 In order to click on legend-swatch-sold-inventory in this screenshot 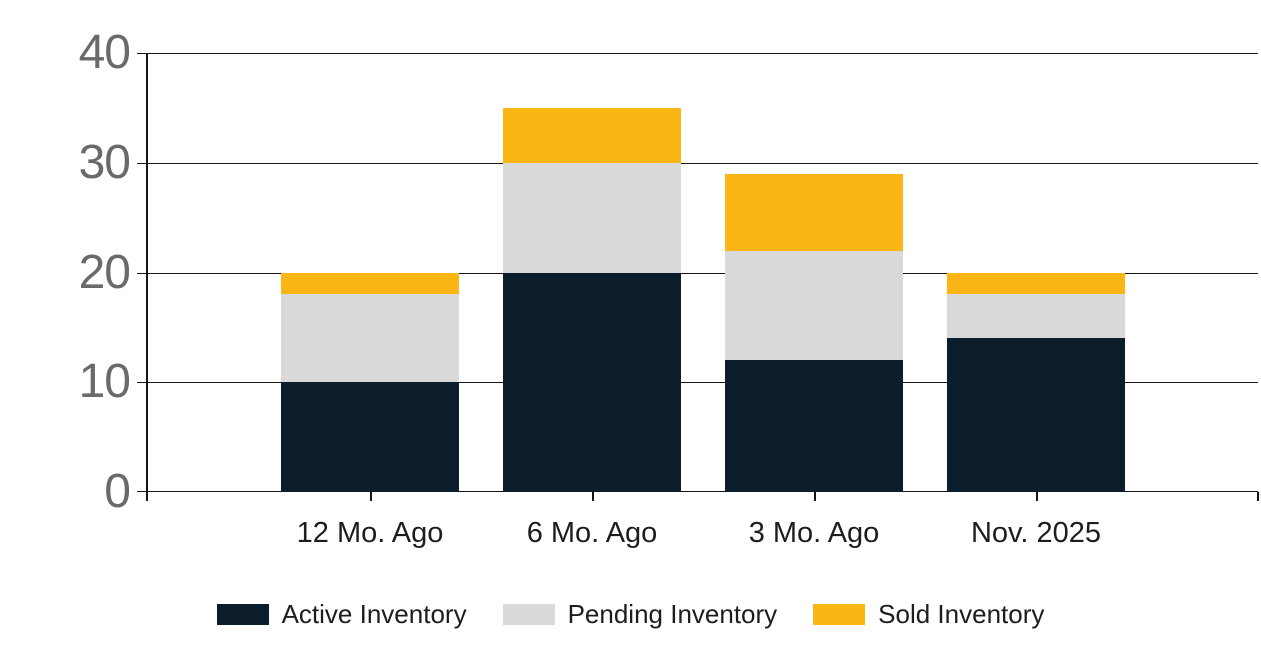, I will do `click(839, 614)`.